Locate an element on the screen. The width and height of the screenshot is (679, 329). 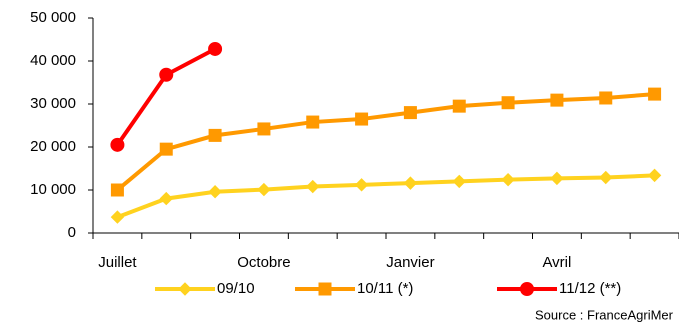
y-tick-label: 50 000 is located at coordinates (53, 17).